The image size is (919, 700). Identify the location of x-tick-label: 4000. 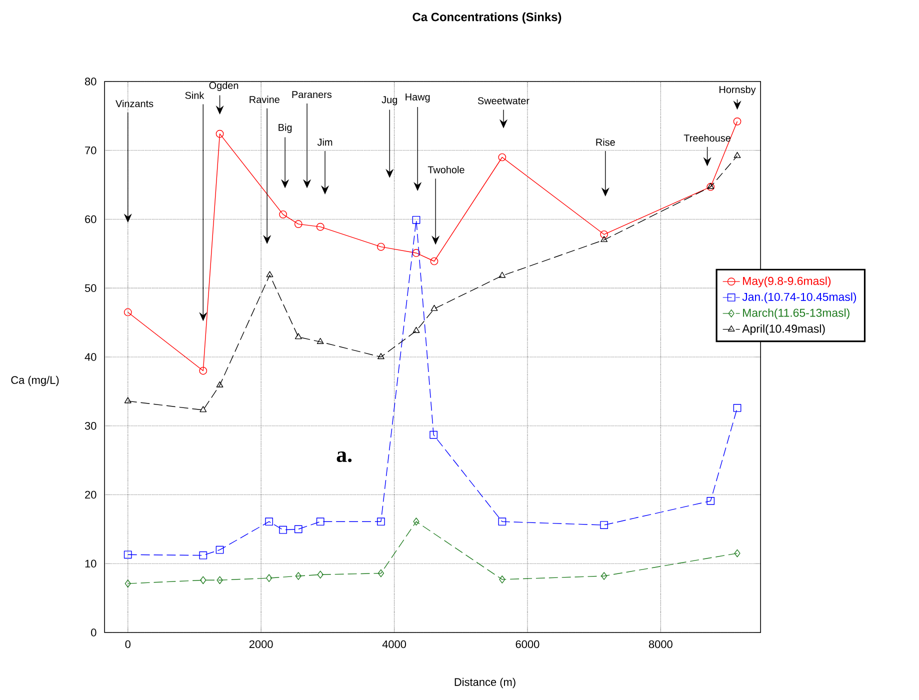
(394, 644).